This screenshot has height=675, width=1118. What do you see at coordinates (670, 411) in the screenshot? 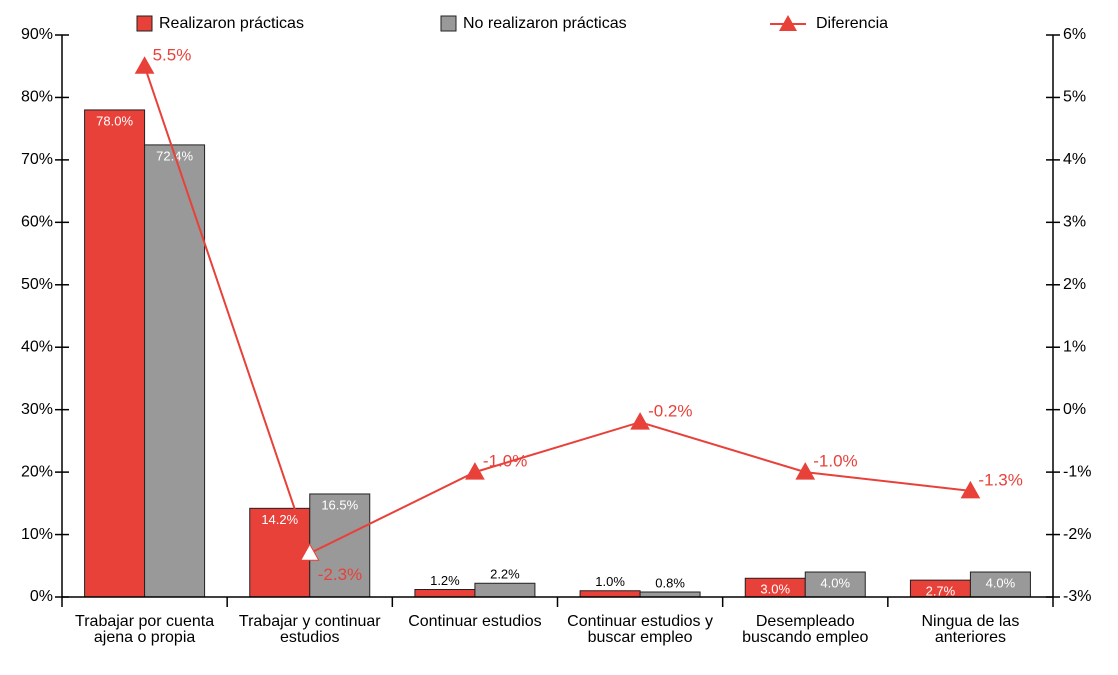
I see `line-value-label: -0.2%` at bounding box center [670, 411].